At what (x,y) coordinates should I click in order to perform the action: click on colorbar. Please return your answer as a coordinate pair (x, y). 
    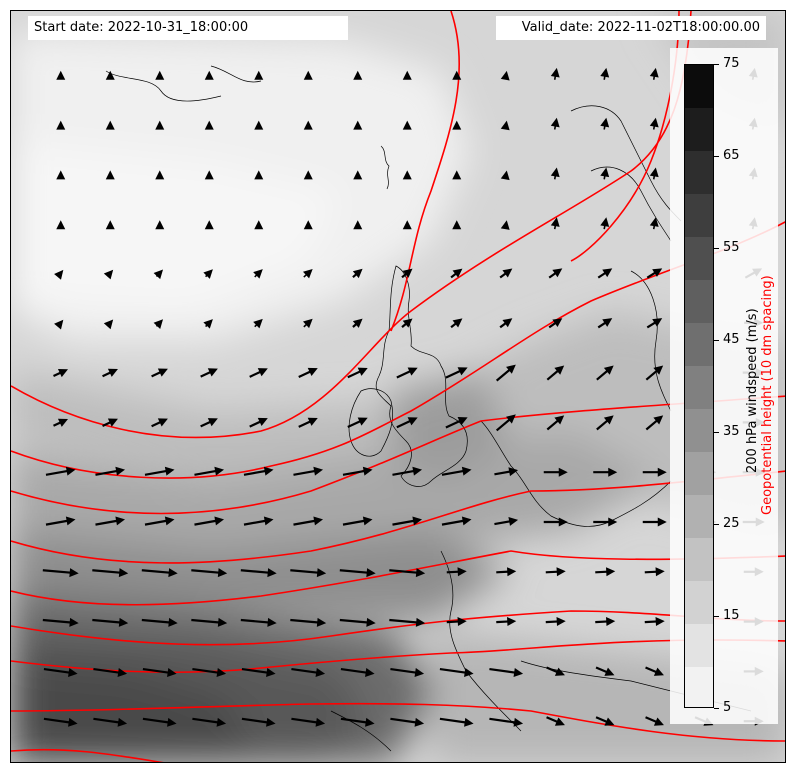
    Looking at the image, I should click on (699, 386).